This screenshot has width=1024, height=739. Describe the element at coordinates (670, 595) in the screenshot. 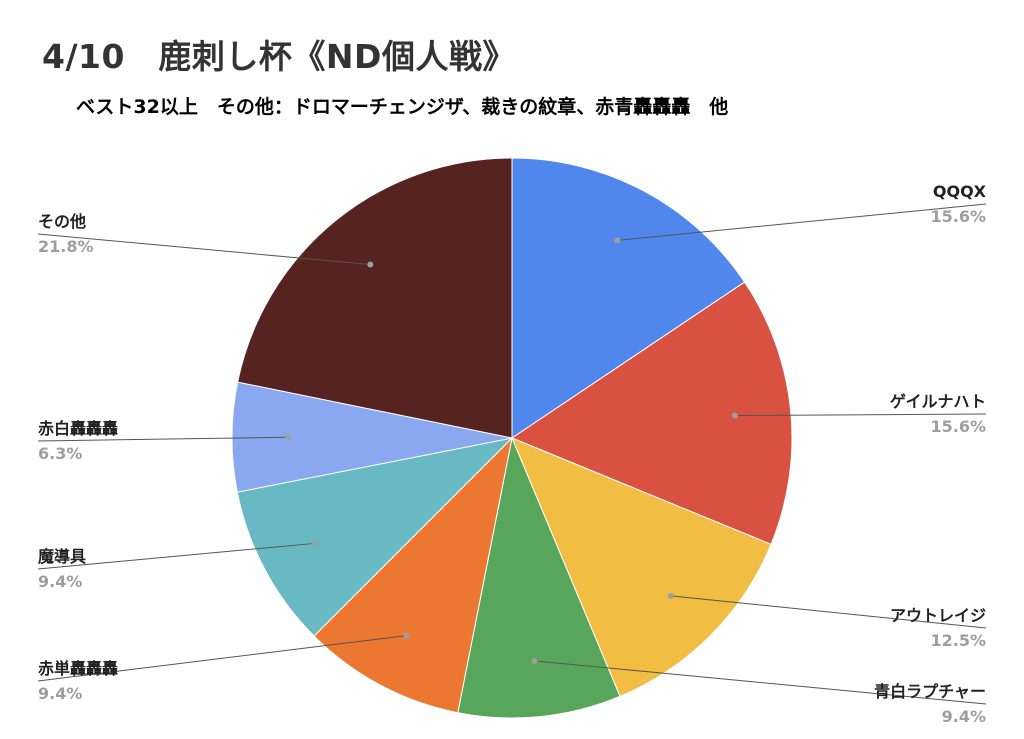

I see `leader-dot-outrage` at that location.